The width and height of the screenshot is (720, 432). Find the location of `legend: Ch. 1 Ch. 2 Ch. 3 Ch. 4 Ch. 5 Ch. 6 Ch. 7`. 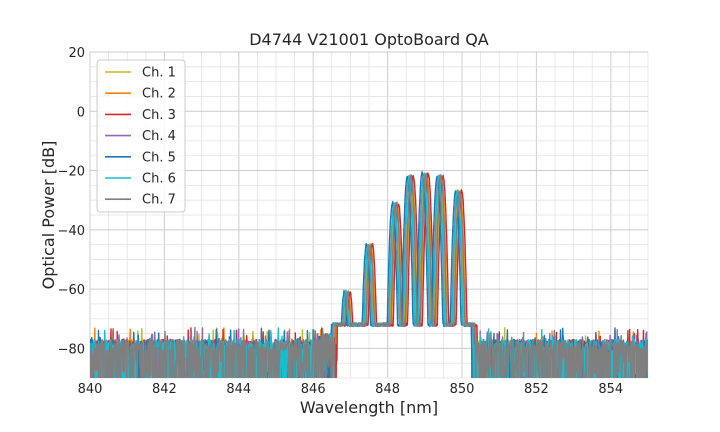

legend: Ch. 1 Ch. 2 Ch. 3 Ch. 4 Ch. 5 Ch. 6 Ch. 7 is located at coordinates (141, 136).